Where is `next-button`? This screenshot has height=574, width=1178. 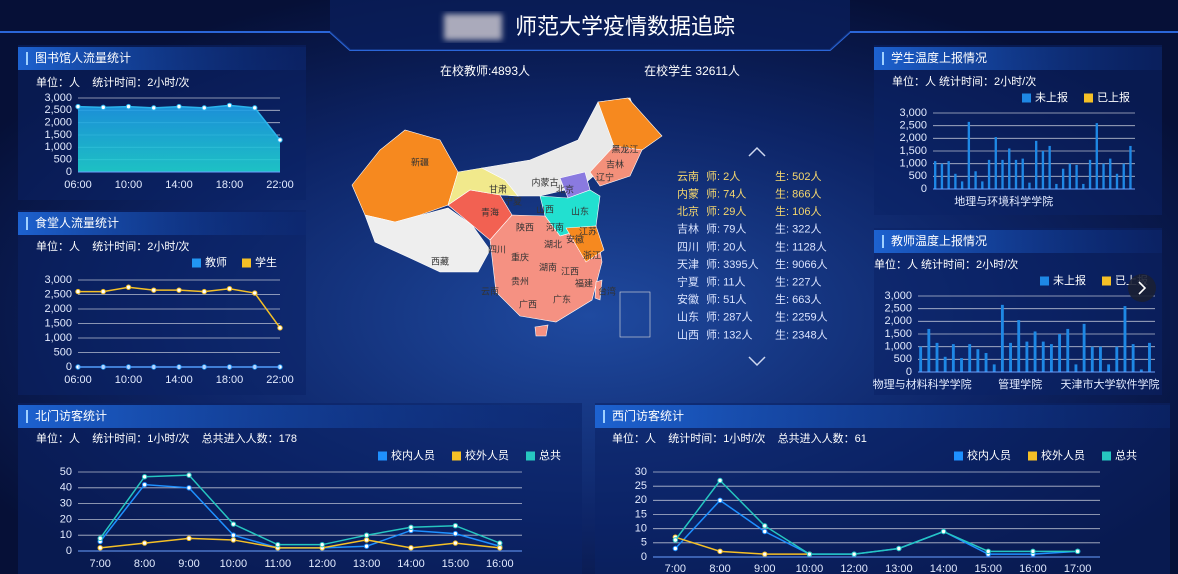 next-button is located at coordinates (1142, 288).